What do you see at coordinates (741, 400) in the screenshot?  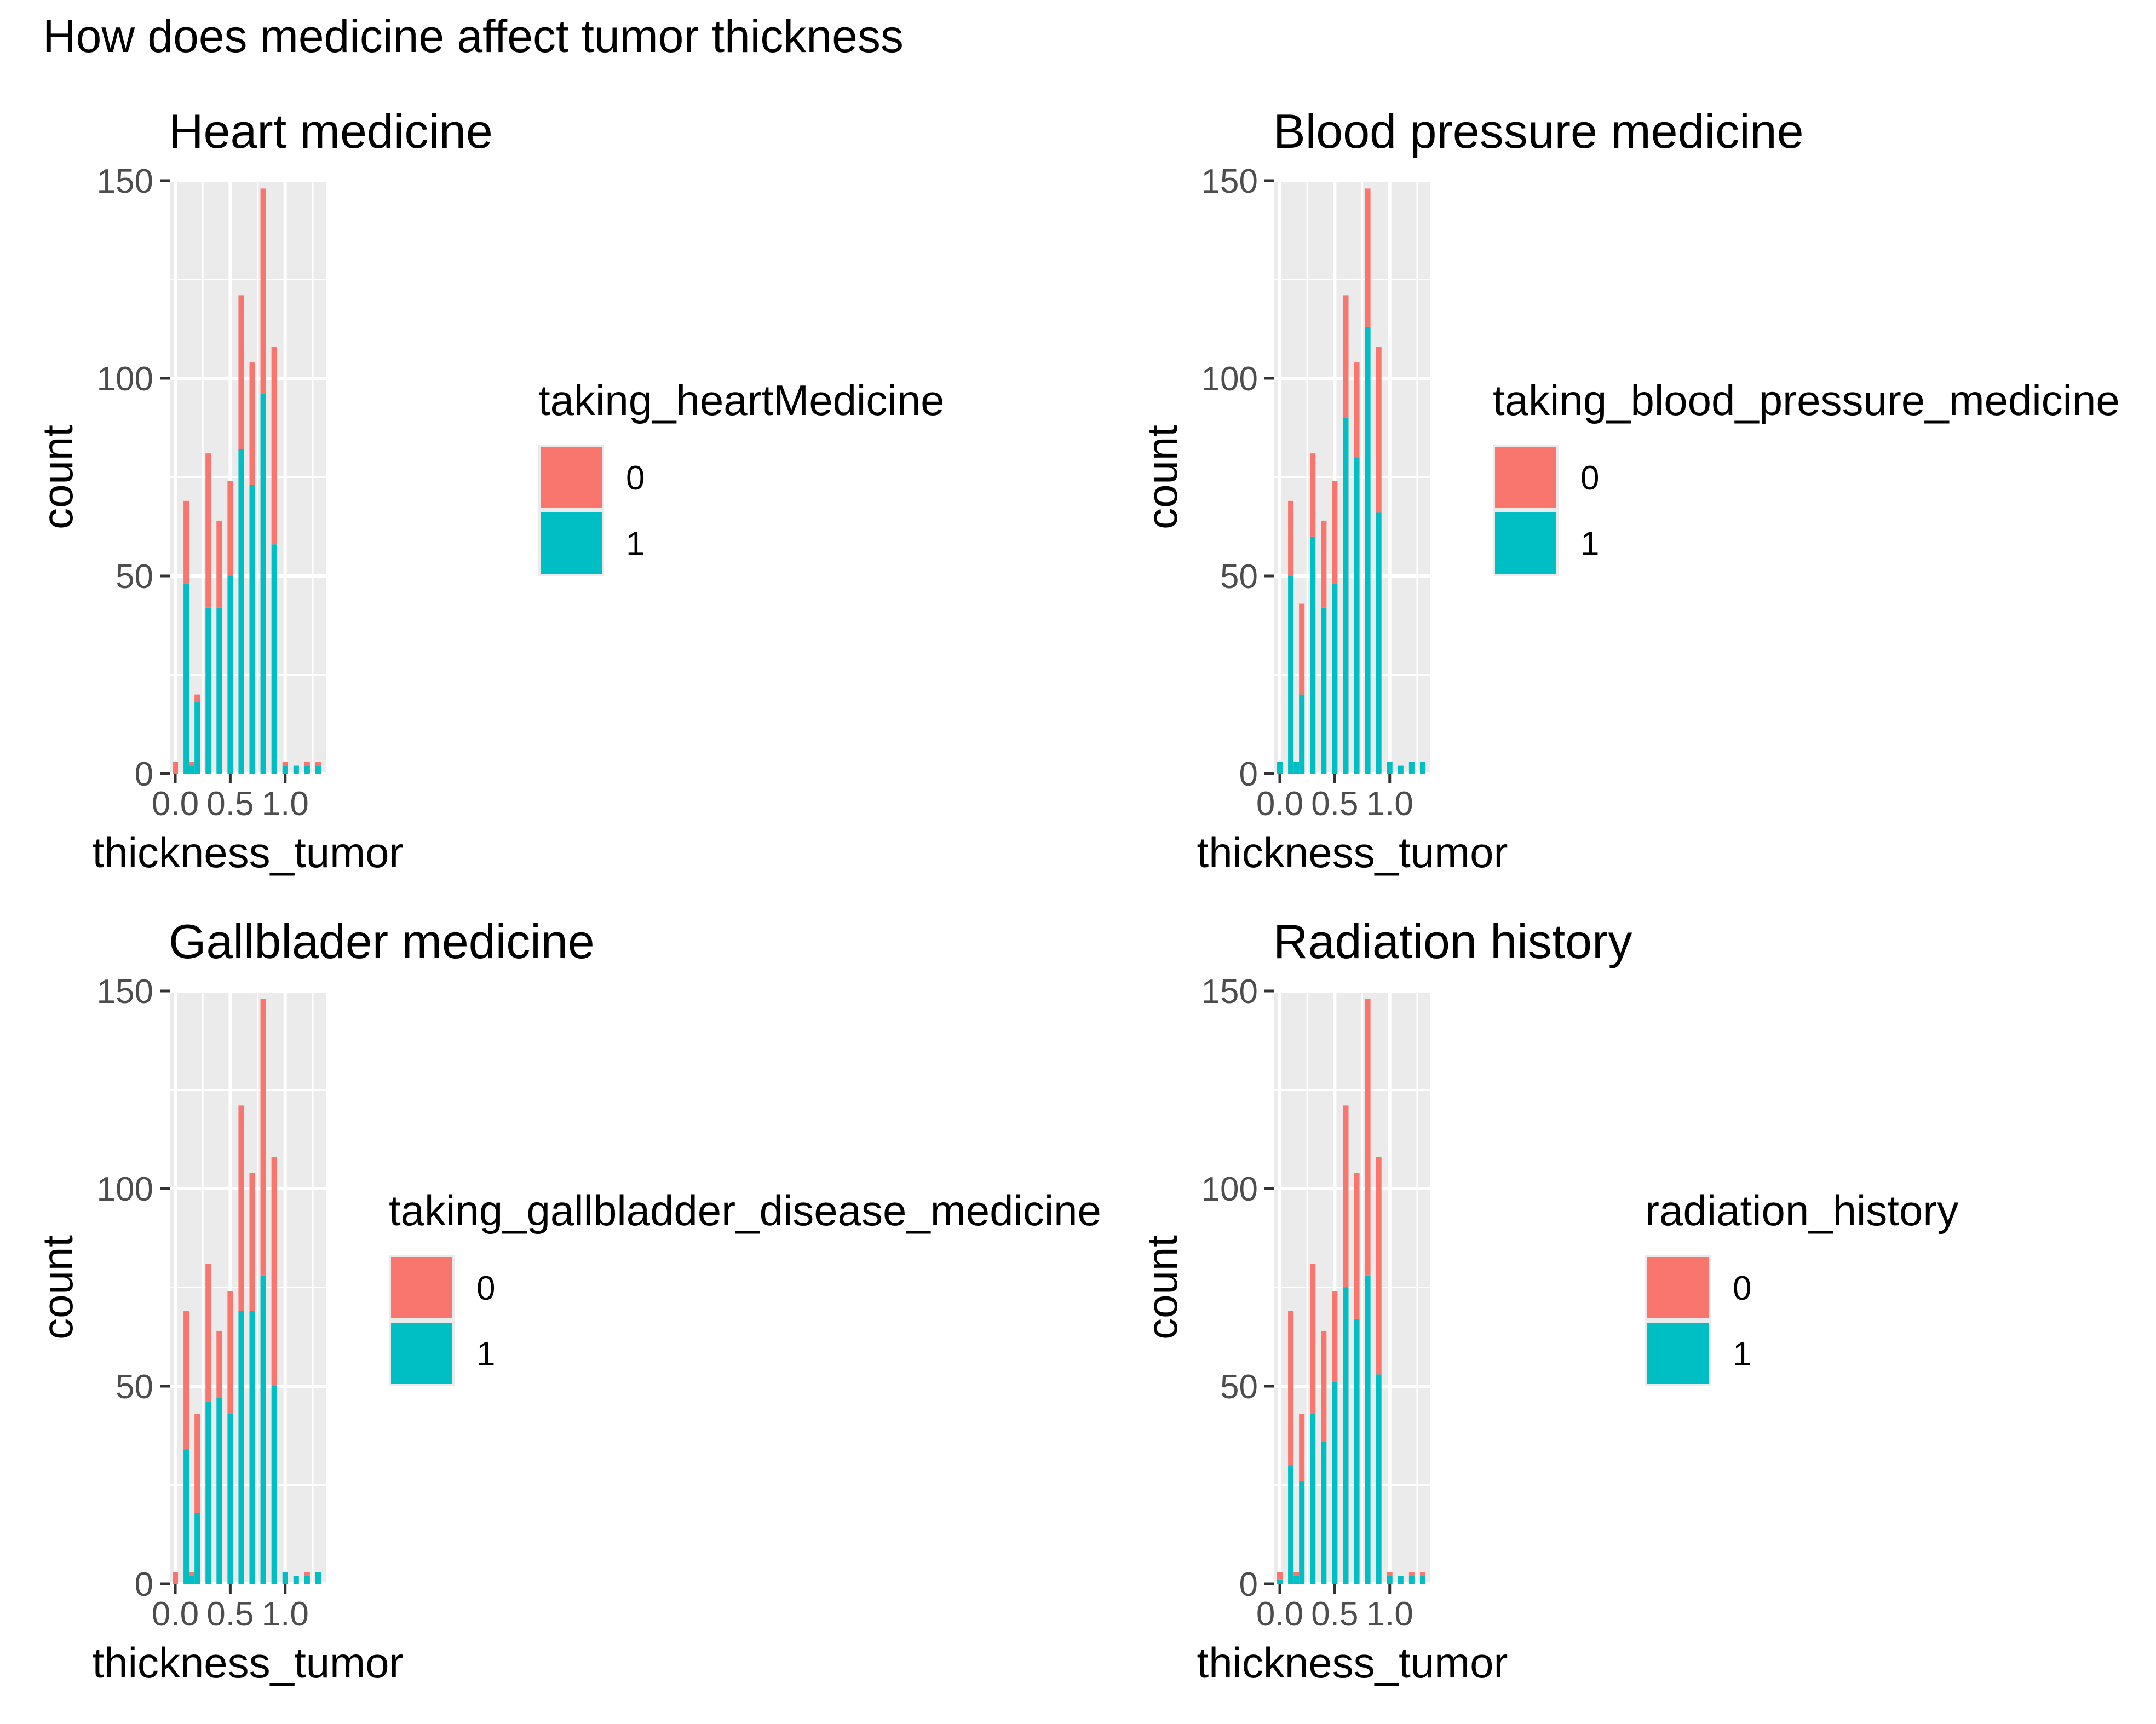 I see `legend-title: taking_heartMedicine` at bounding box center [741, 400].